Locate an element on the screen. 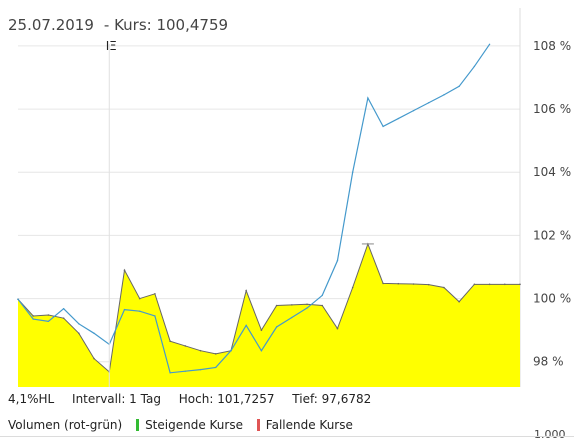 This screenshot has width=574, height=441. y-tick-label: 100 % is located at coordinates (552, 299).